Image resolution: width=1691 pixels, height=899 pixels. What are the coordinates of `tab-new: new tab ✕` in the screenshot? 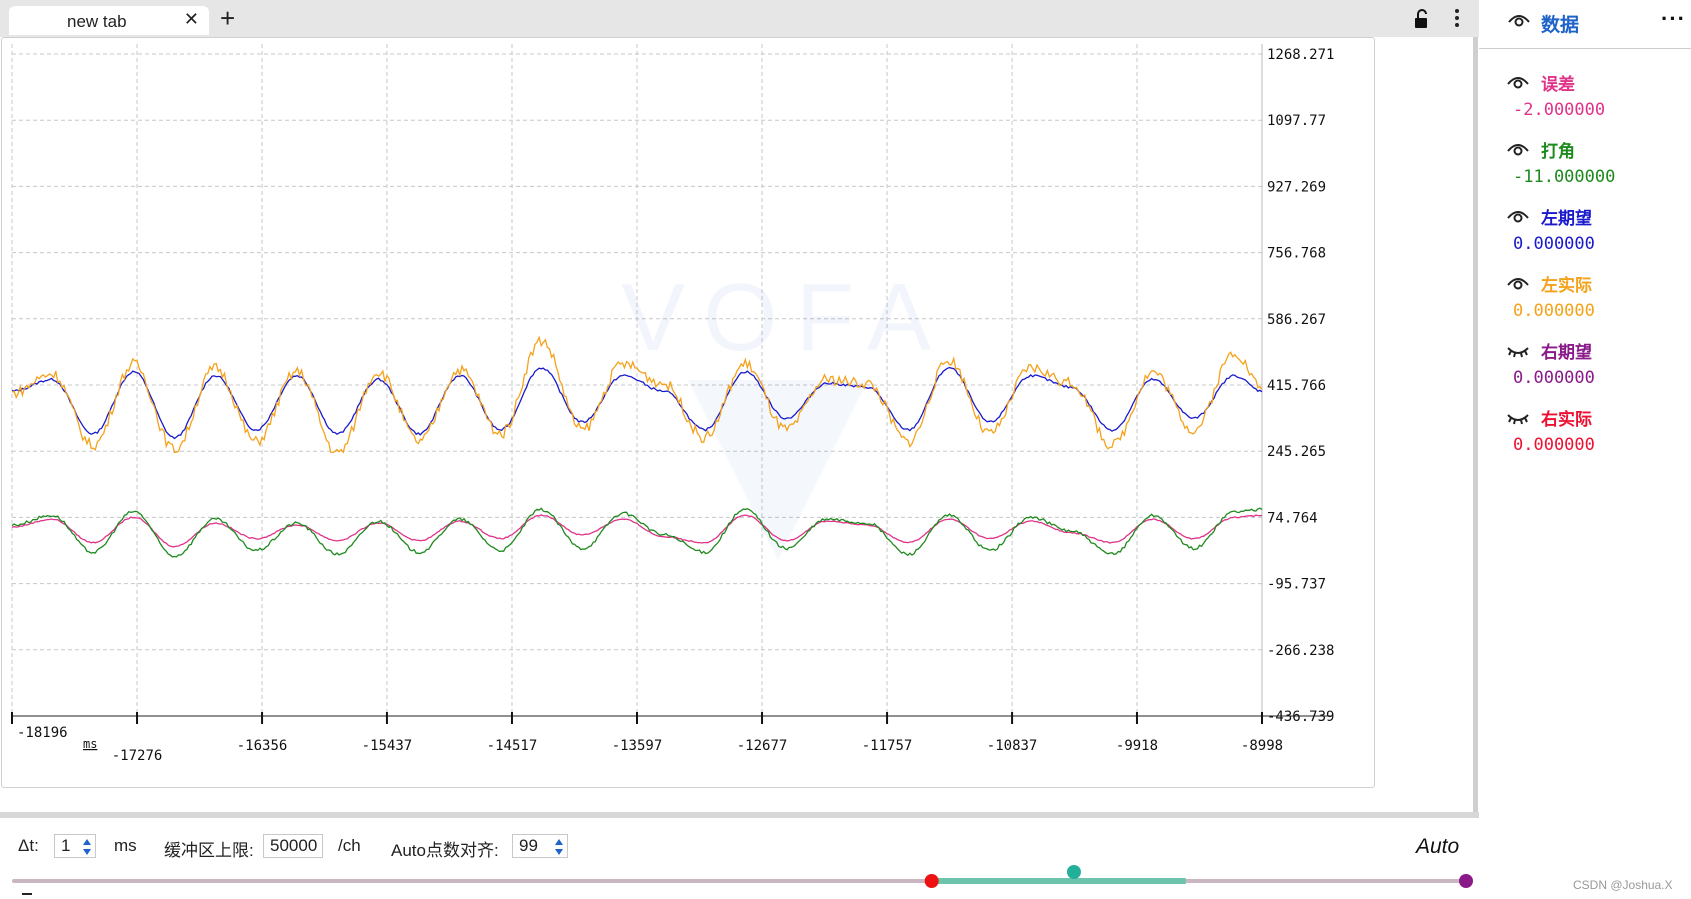 It's located at (109, 20).